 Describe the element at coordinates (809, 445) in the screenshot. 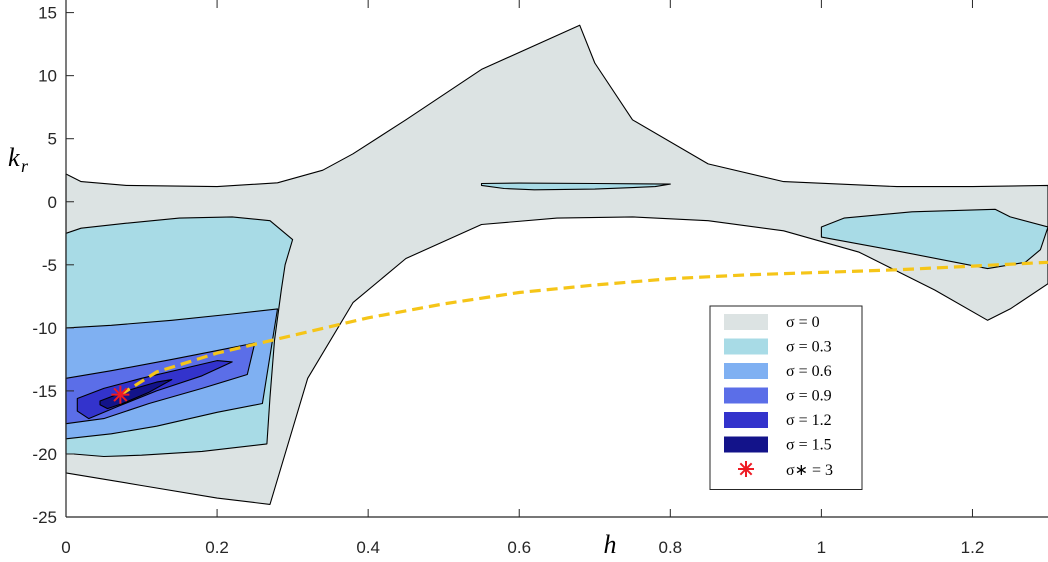

I see `legend-entry-label: σ = 1.5` at that location.